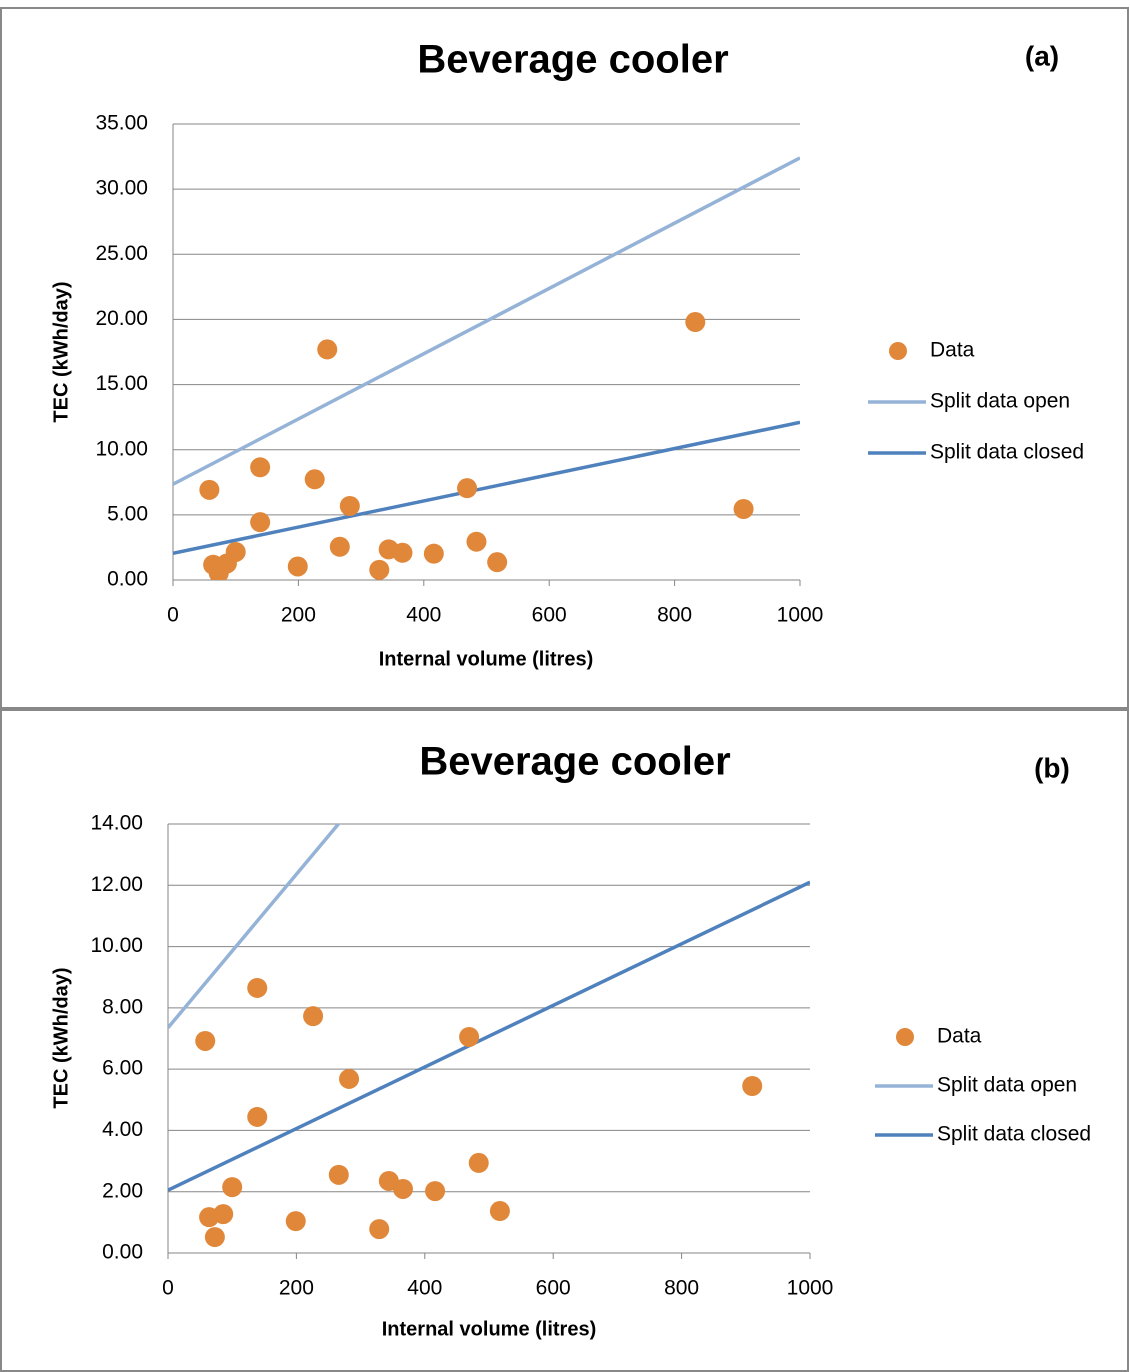 The width and height of the screenshot is (1130, 1372). What do you see at coordinates (121, 123) in the screenshot?
I see `y-tick-label: 35.00` at bounding box center [121, 123].